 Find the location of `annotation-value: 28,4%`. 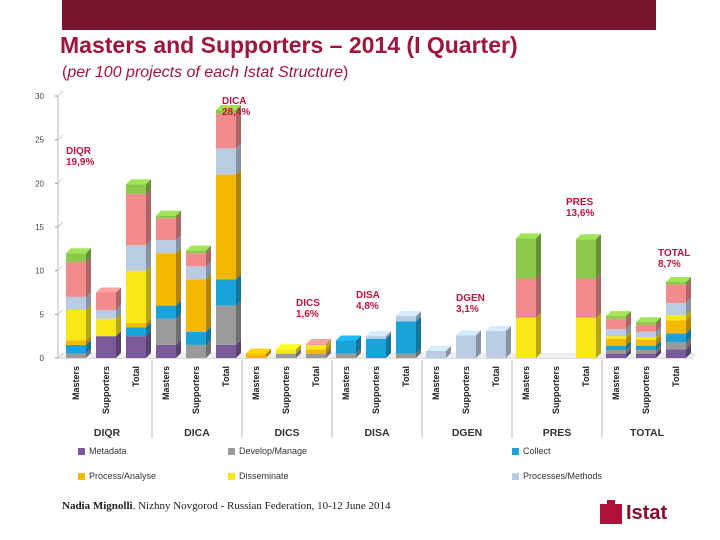

annotation-value: 28,4% is located at coordinates (236, 112).